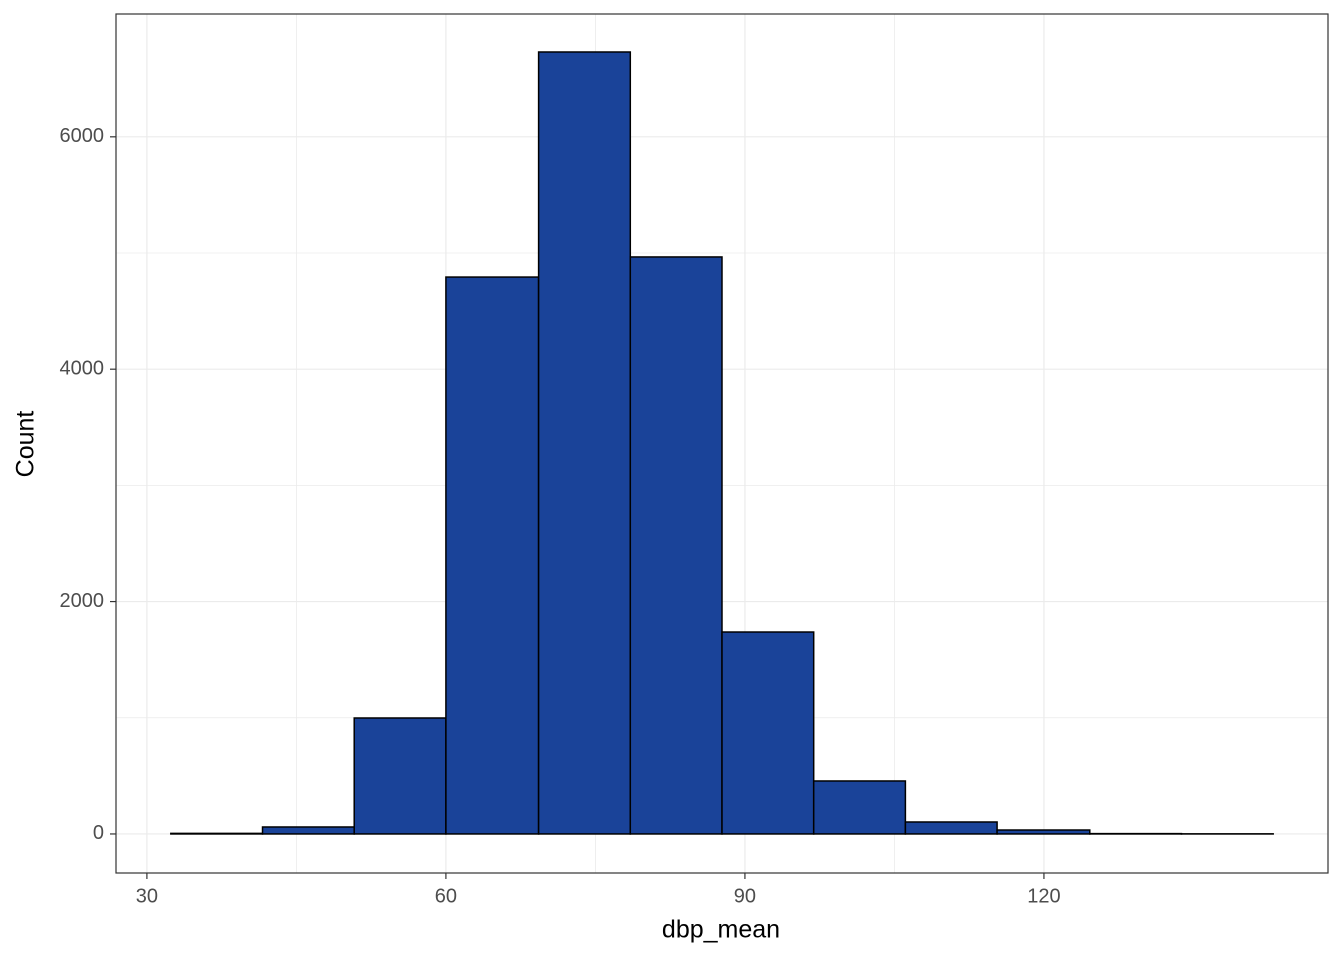 This screenshot has height=960, width=1344. What do you see at coordinates (745, 896) in the screenshot?
I see `x-tick-label: 90` at bounding box center [745, 896].